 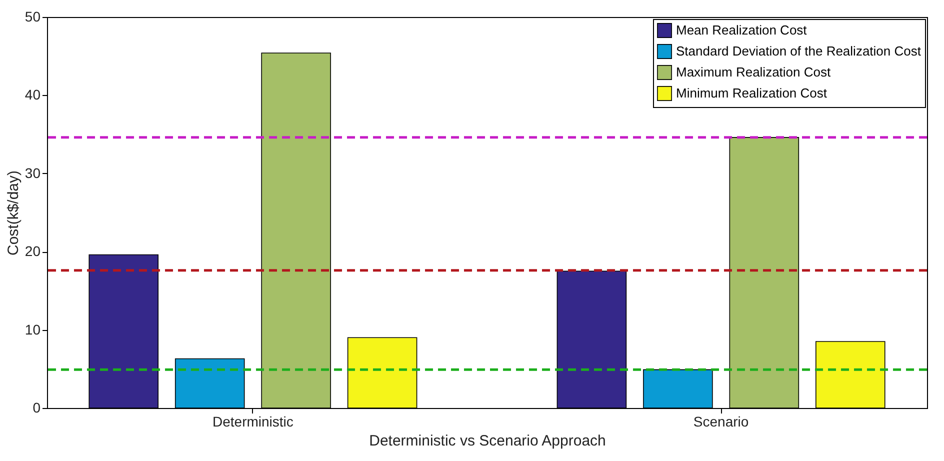 I want to click on x-tick-label: Scenario, so click(x=721, y=422).